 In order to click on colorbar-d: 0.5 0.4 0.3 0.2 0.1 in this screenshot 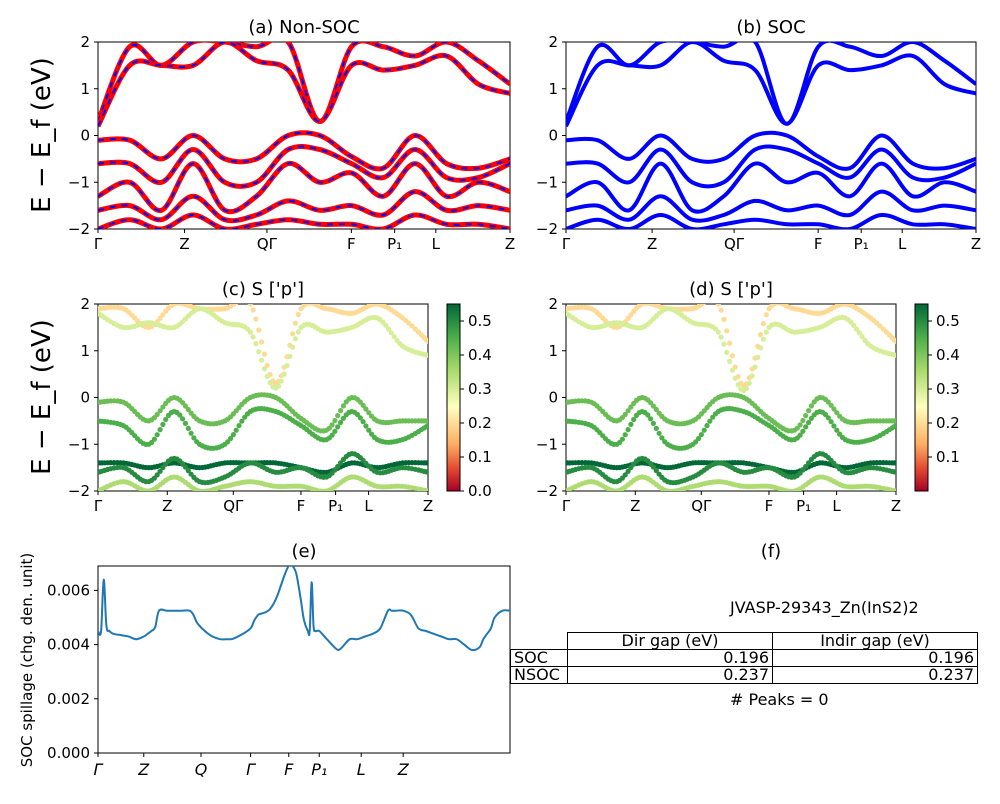, I will do `click(937, 397)`.